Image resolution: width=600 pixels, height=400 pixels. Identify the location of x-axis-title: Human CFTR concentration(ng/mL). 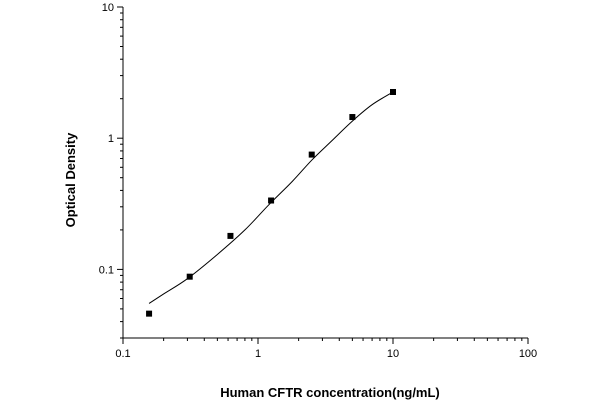
(330, 392).